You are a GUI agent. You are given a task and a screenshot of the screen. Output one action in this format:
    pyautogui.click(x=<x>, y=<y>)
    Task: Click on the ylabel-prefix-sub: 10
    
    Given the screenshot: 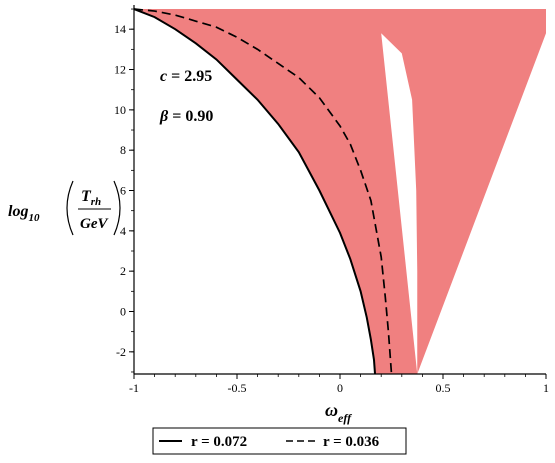 What is the action you would take?
    pyautogui.click(x=34, y=218)
    